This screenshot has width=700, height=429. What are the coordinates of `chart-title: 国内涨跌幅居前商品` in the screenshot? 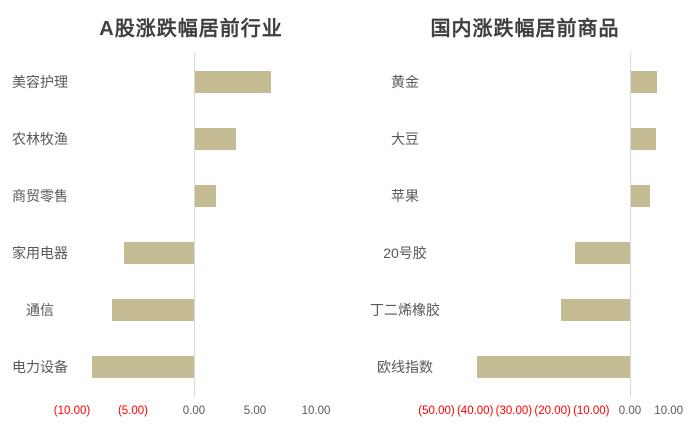 It's located at (525, 29).